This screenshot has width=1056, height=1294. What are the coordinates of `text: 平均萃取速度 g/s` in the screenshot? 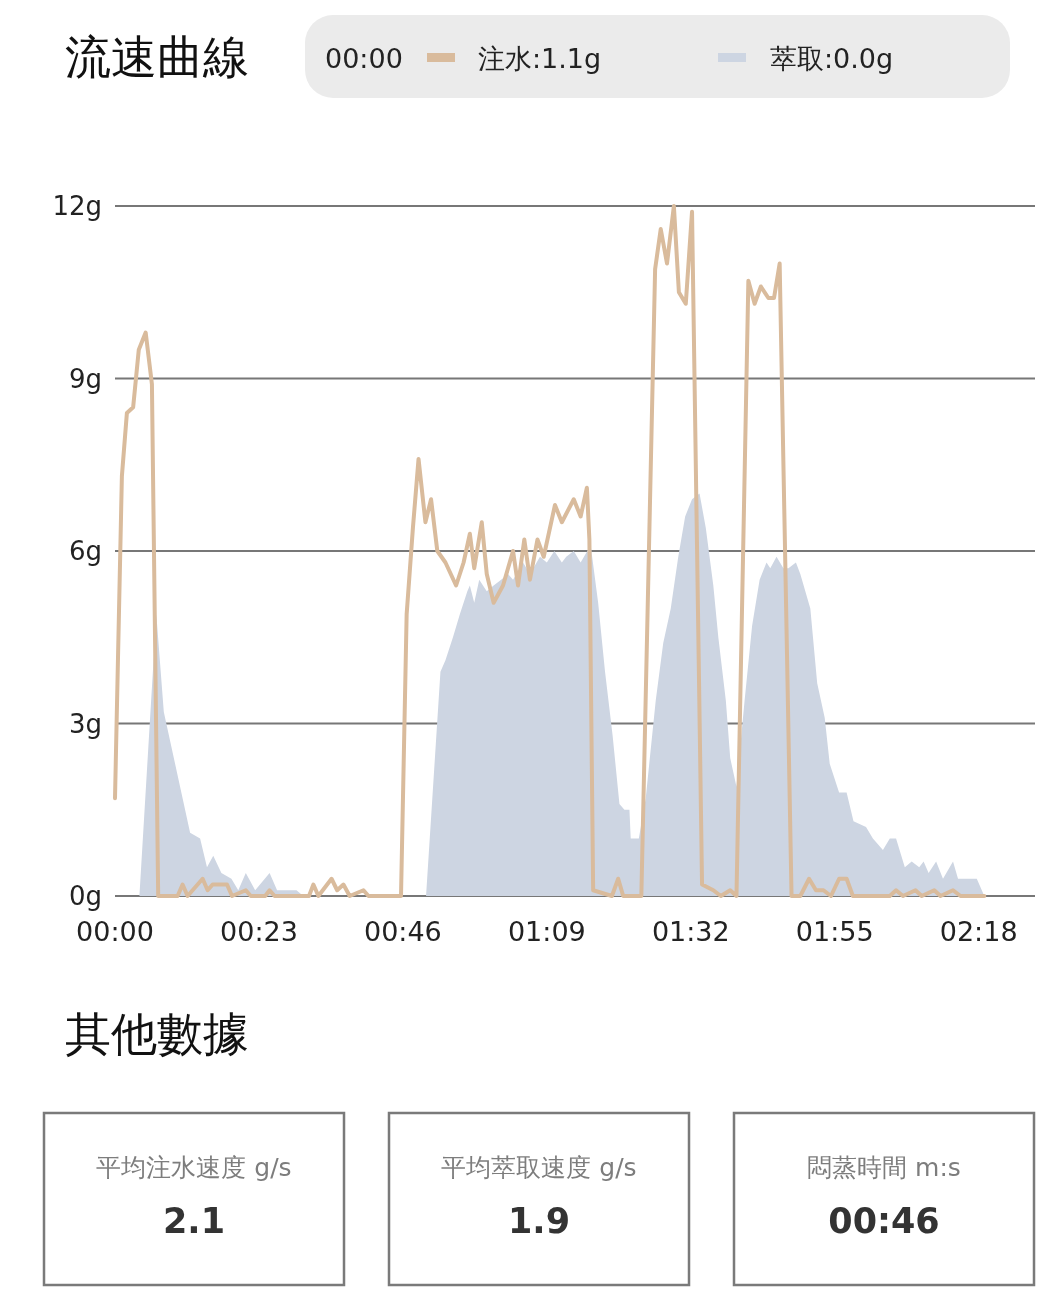 It's located at (539, 1167).